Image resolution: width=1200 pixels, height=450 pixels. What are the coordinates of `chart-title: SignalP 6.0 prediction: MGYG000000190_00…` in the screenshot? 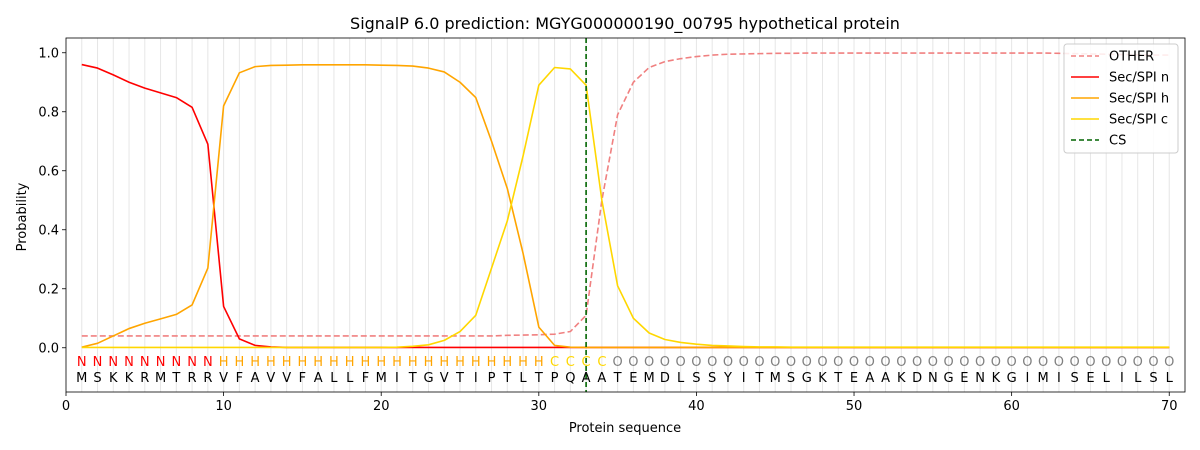 It's located at (625, 24).